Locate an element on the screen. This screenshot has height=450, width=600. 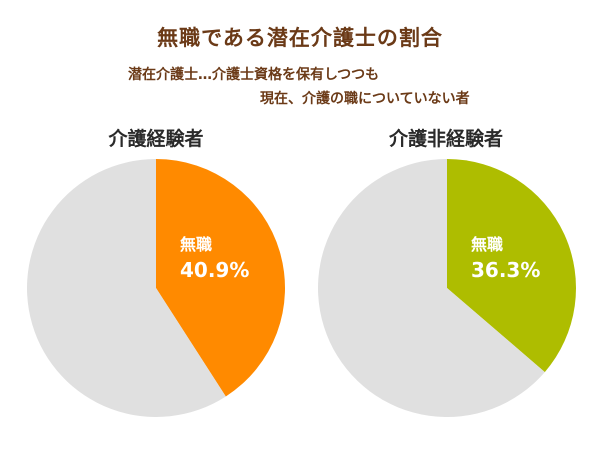
pie-title-inexperienced: 介護非経験者 is located at coordinates (445, 139).